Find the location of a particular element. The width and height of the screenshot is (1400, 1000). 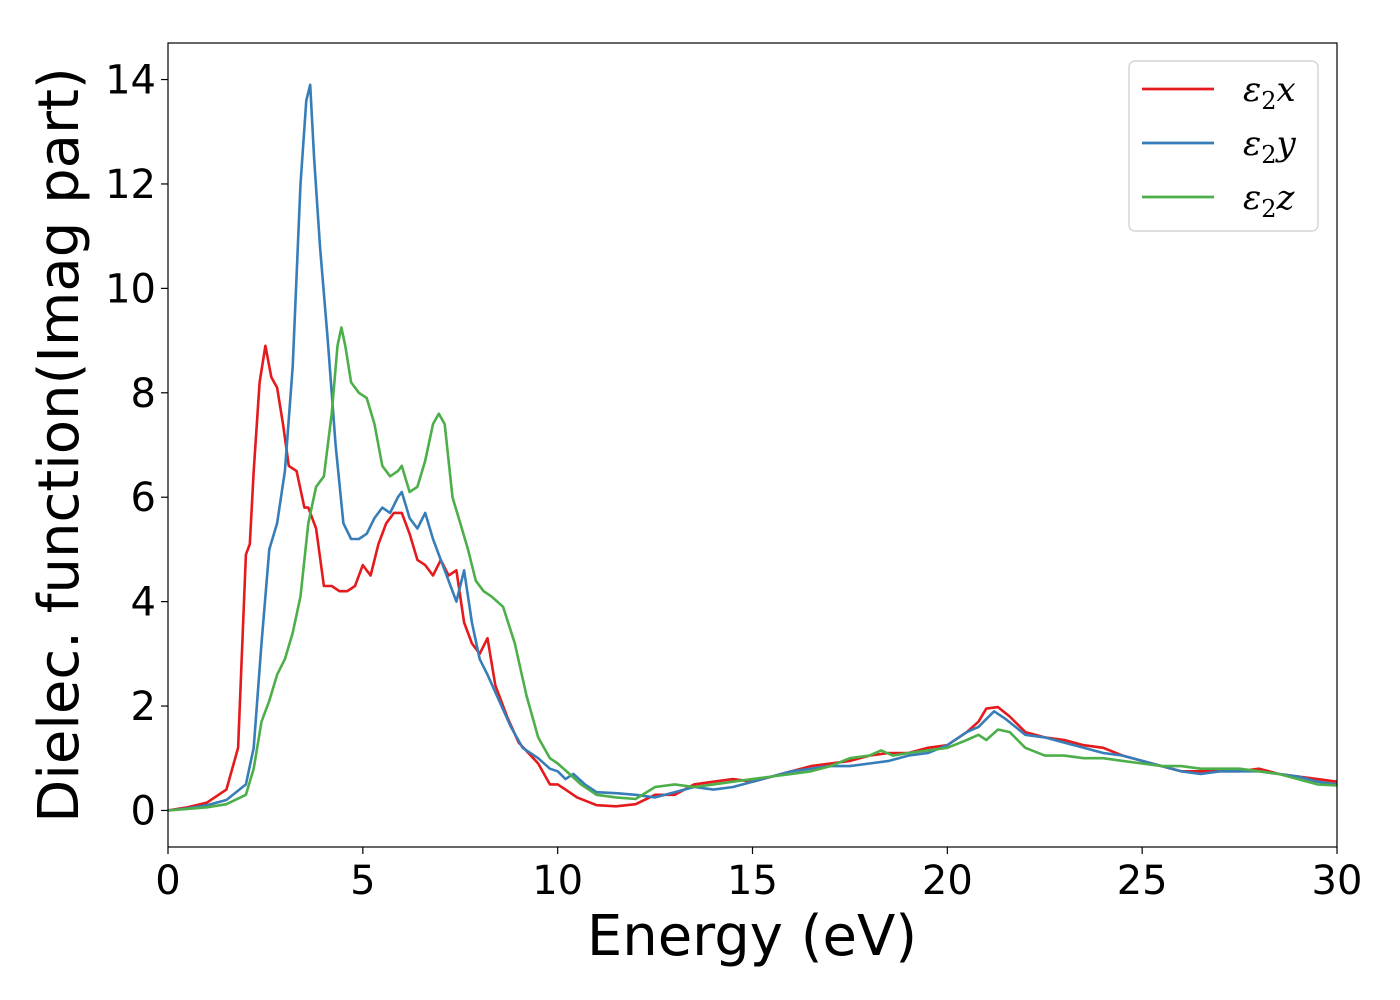

x-tick-label: 10 is located at coordinates (557, 881).